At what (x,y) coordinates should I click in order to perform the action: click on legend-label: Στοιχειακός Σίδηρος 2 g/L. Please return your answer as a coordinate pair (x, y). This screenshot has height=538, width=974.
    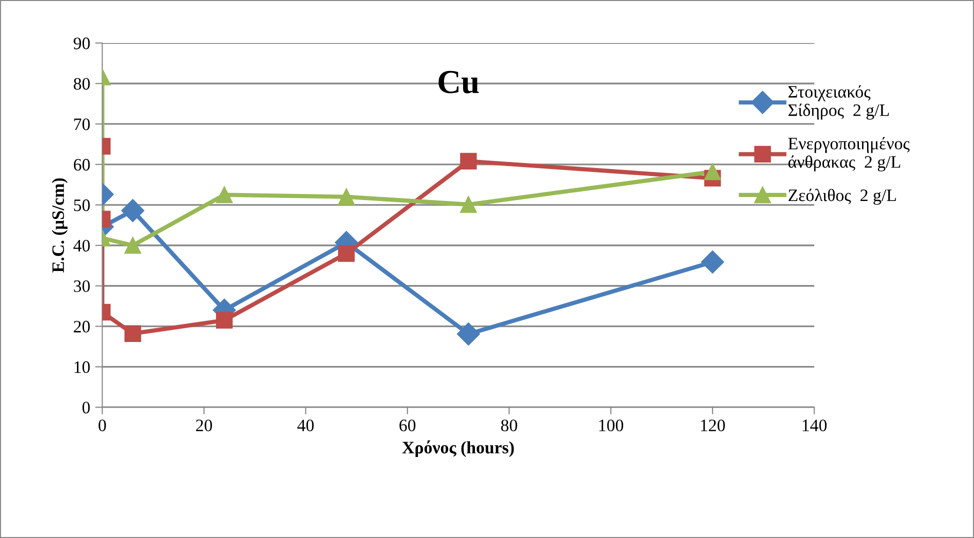
    Looking at the image, I should click on (838, 102).